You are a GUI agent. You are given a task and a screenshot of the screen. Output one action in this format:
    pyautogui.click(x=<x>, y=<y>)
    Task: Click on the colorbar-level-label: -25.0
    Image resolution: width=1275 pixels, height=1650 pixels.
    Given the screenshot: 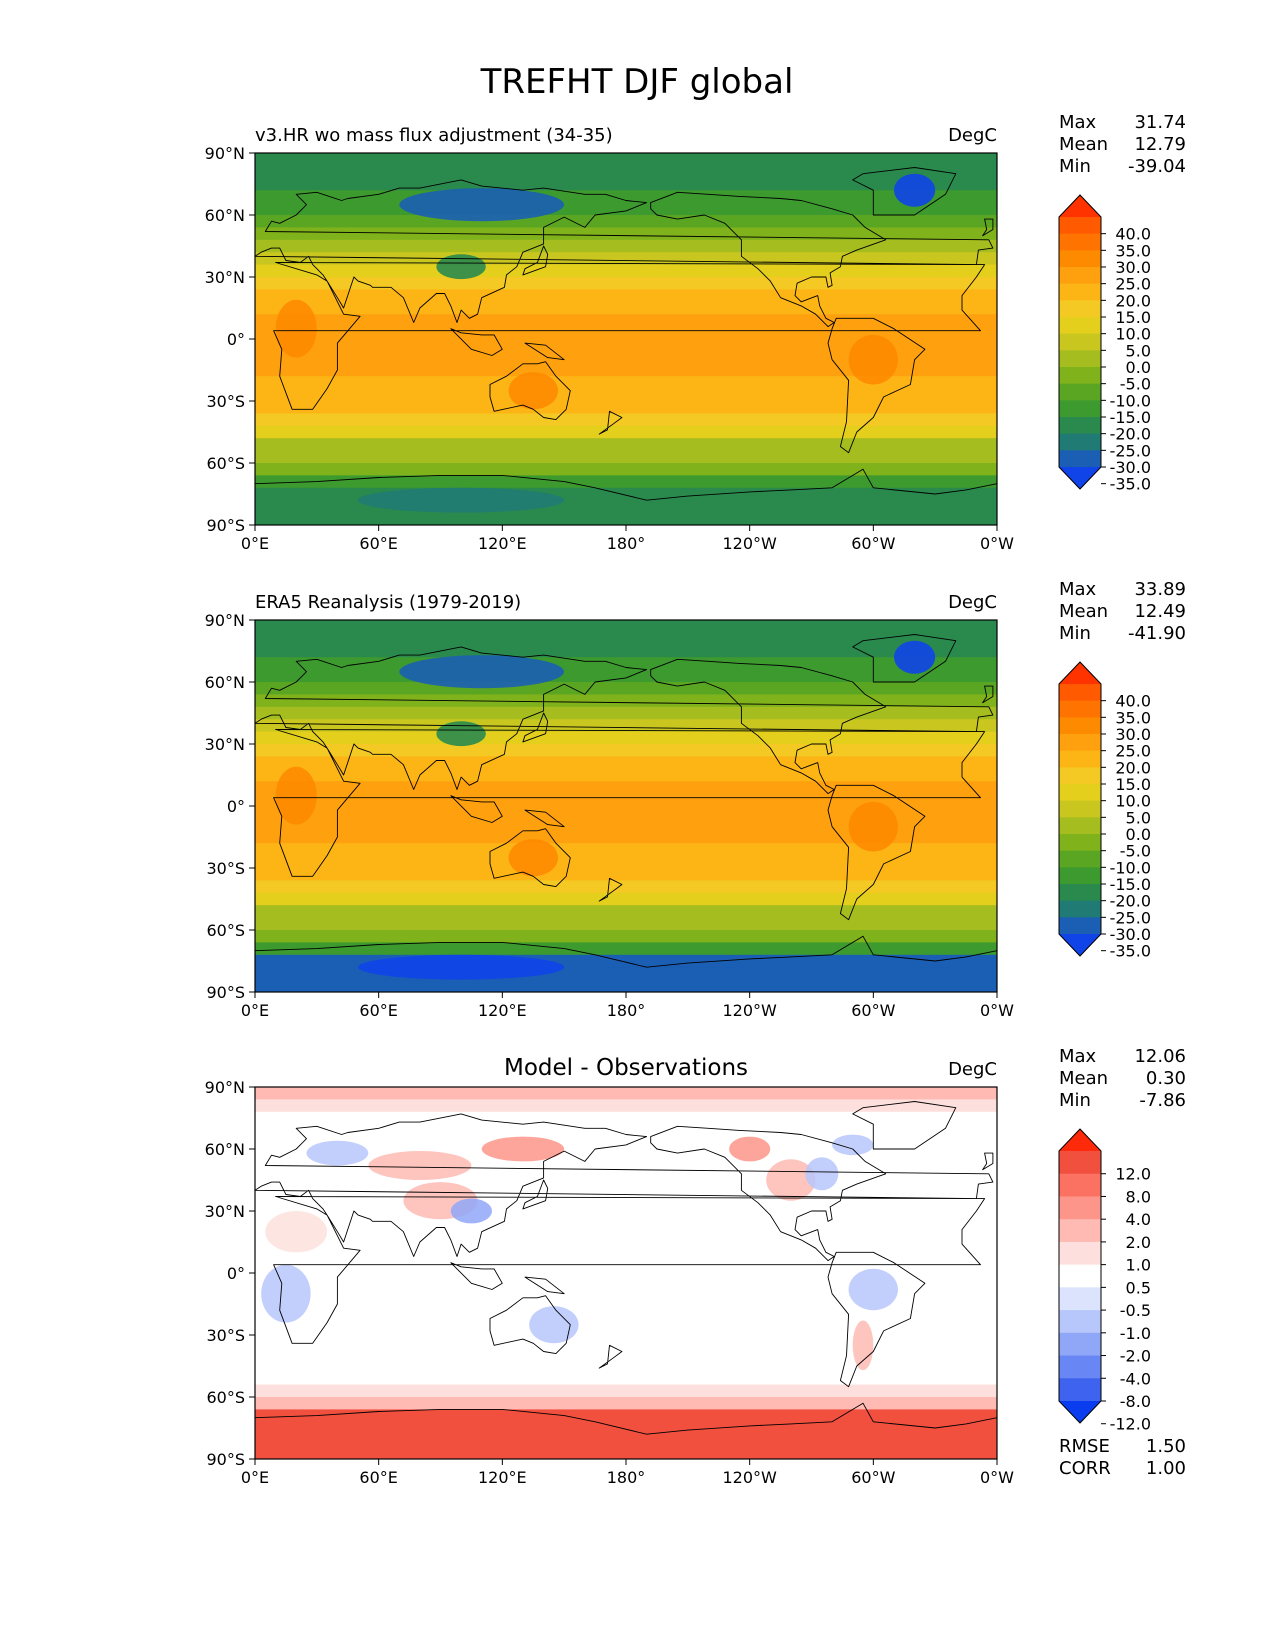 What is the action you would take?
    pyautogui.click(x=1130, y=917)
    